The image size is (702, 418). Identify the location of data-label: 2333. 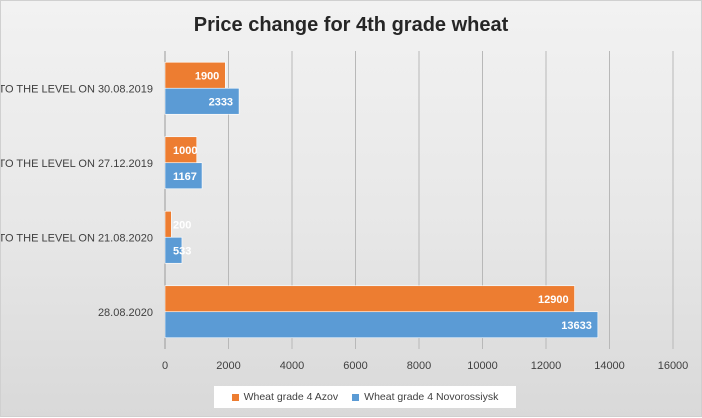
(221, 102).